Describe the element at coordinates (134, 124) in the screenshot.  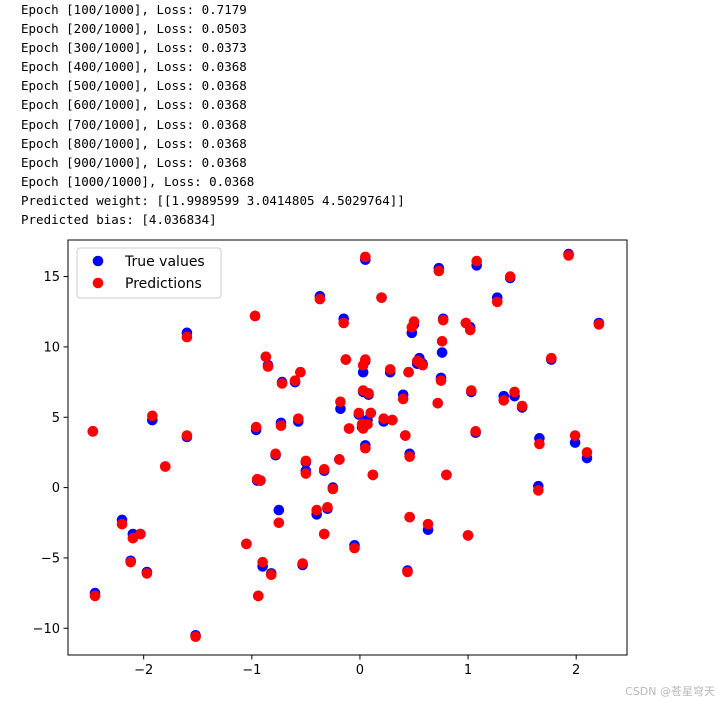
I see `console-line: Epoch [700/1000], Loss: 0.0368` at that location.